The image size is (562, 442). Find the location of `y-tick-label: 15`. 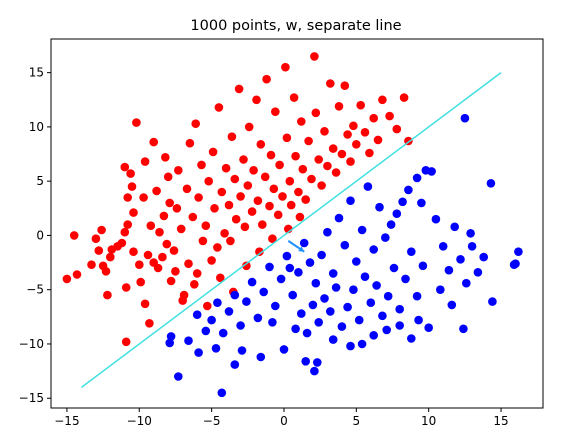

y-tick-label: 15 is located at coordinates (36, 73).